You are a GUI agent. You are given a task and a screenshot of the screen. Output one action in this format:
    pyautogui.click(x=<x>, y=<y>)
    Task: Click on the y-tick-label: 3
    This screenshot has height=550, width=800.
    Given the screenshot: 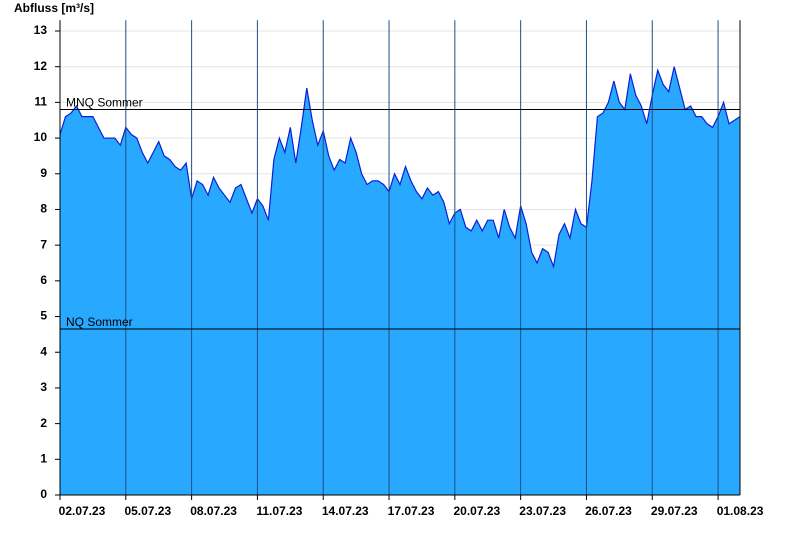 What is the action you would take?
    pyautogui.click(x=43, y=387)
    